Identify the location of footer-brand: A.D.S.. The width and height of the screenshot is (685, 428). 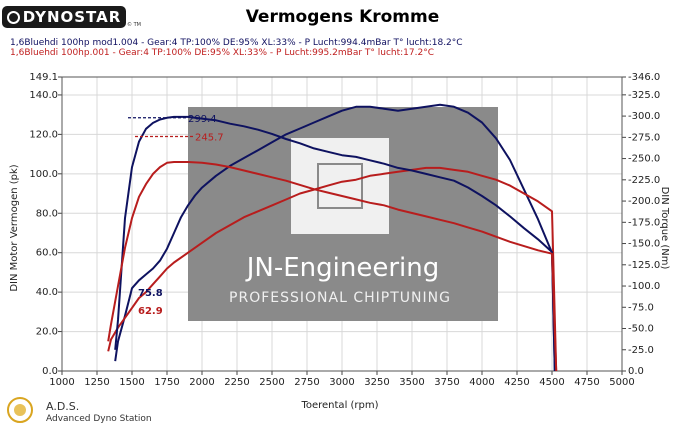
(63, 406).